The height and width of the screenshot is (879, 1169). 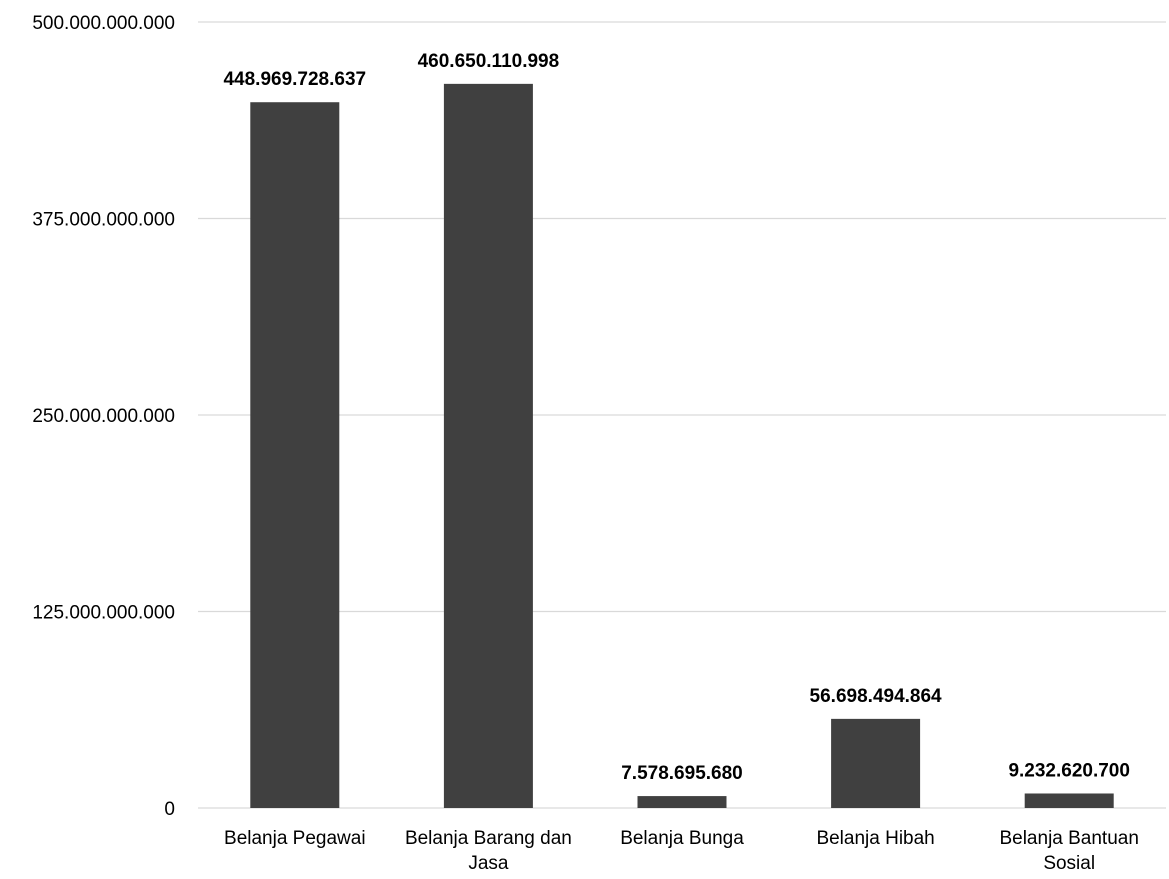 What do you see at coordinates (294, 79) in the screenshot?
I see `data-label: 448.969.728.637` at bounding box center [294, 79].